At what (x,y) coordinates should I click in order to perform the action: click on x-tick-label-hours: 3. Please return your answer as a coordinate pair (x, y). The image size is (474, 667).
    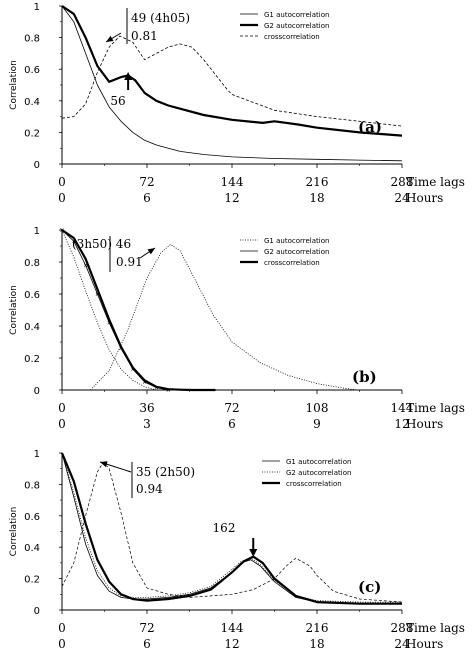
    Looking at the image, I should click on (147, 424).